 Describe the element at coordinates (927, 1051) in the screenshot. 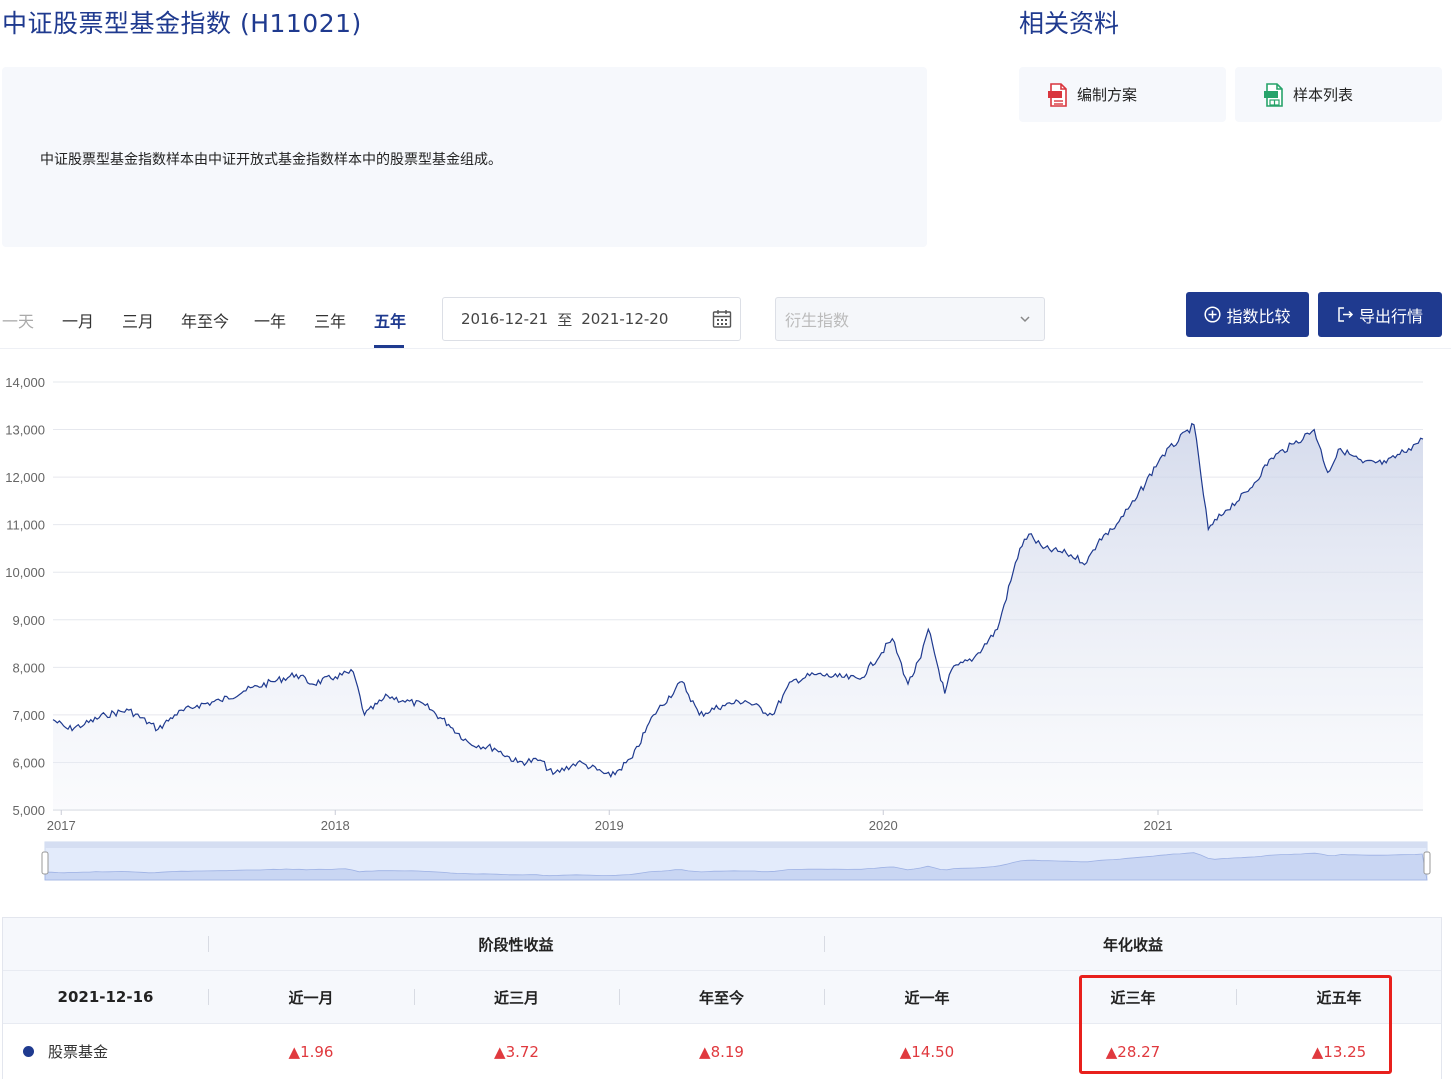

I see `return-1y: ▲14.50` at that location.